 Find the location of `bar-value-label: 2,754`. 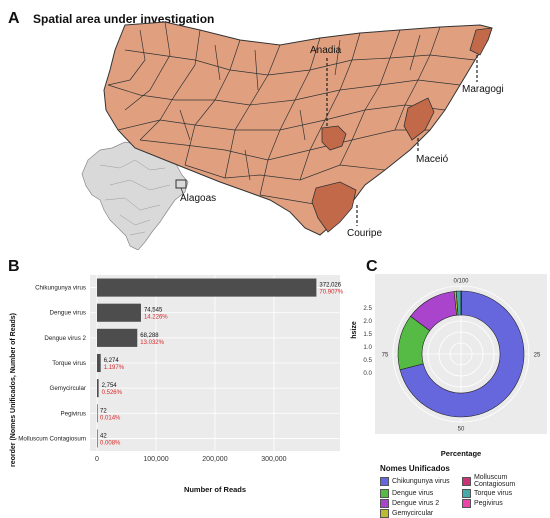

bar-value-label: 2,754 is located at coordinates (110, 386).